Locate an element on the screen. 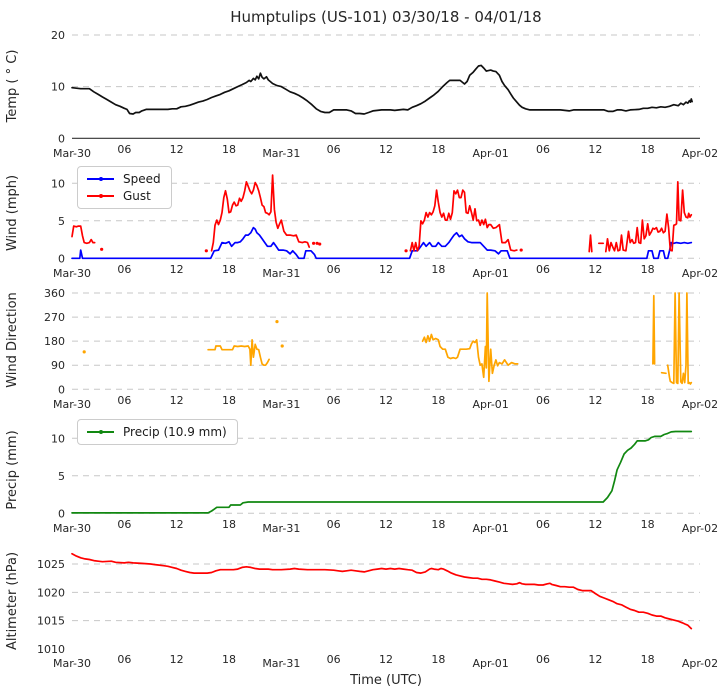 The height and width of the screenshot is (700, 721). legend-box: Precip (10.9 mm) is located at coordinates (157, 432).